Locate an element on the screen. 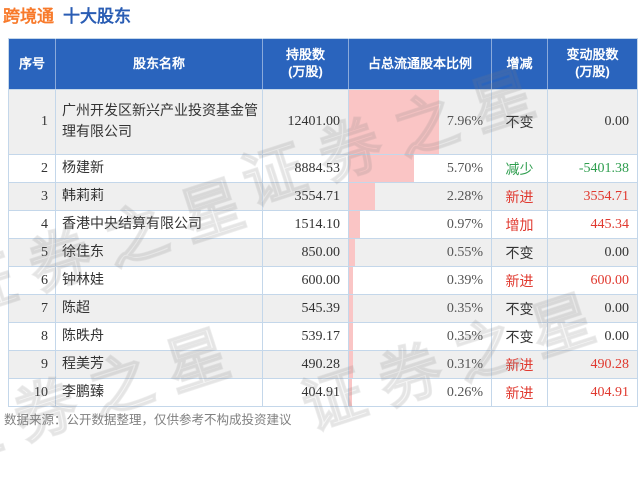 This screenshot has height=482, width=640. shares-cell: 8884.53 is located at coordinates (305, 168).